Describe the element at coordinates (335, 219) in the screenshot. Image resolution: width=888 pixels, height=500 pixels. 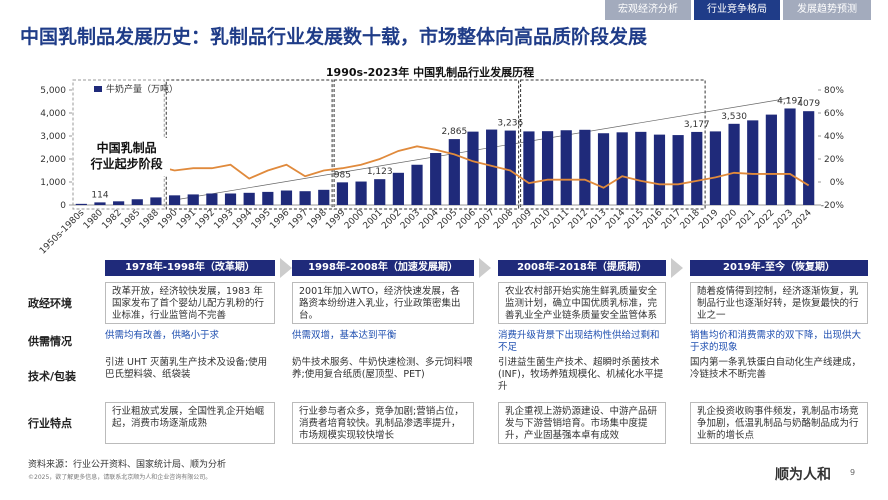
I see `x-tick-label: 1999` at that location.